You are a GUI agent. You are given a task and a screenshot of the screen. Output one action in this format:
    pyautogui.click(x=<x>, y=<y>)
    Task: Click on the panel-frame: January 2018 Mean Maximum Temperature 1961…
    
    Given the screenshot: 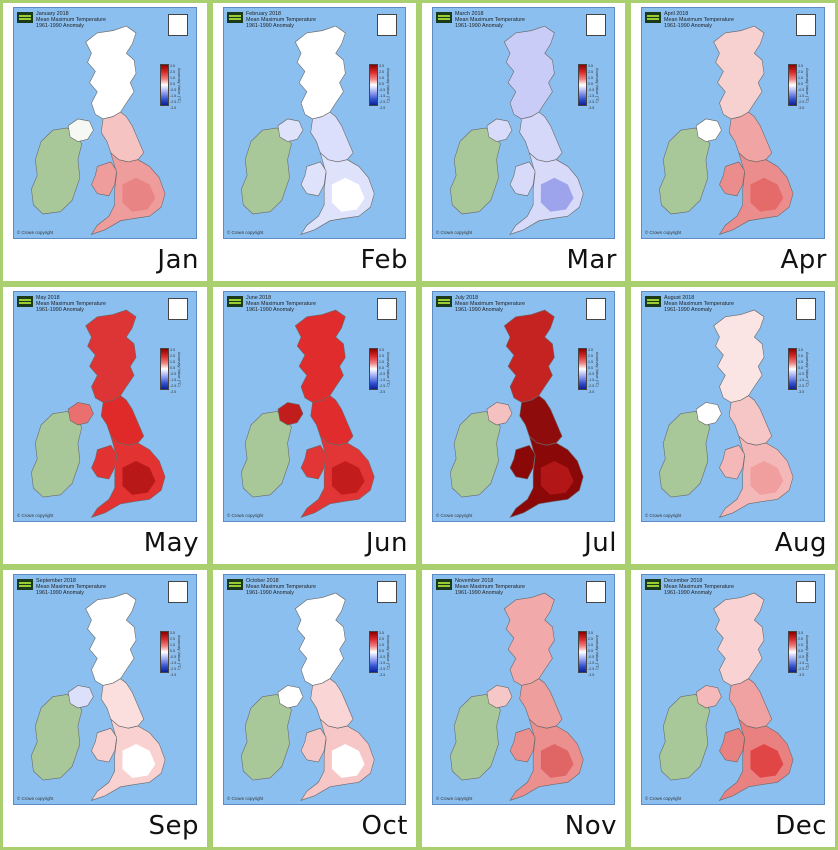 What is the action you would take?
    pyautogui.click(x=105, y=142)
    